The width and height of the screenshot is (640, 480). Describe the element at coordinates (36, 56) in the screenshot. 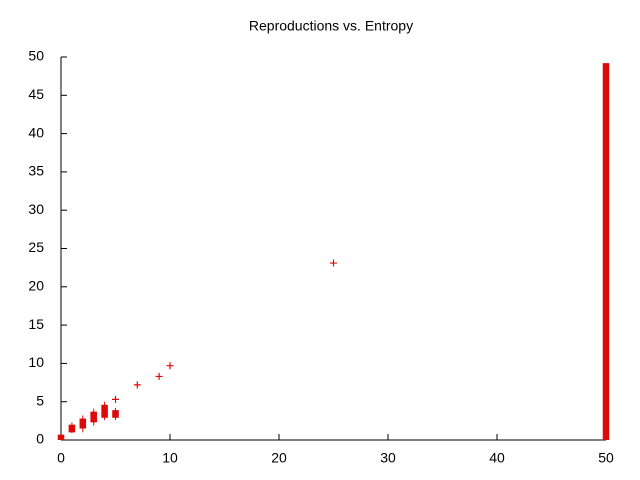

I see `y-tick-label: 50` at that location.